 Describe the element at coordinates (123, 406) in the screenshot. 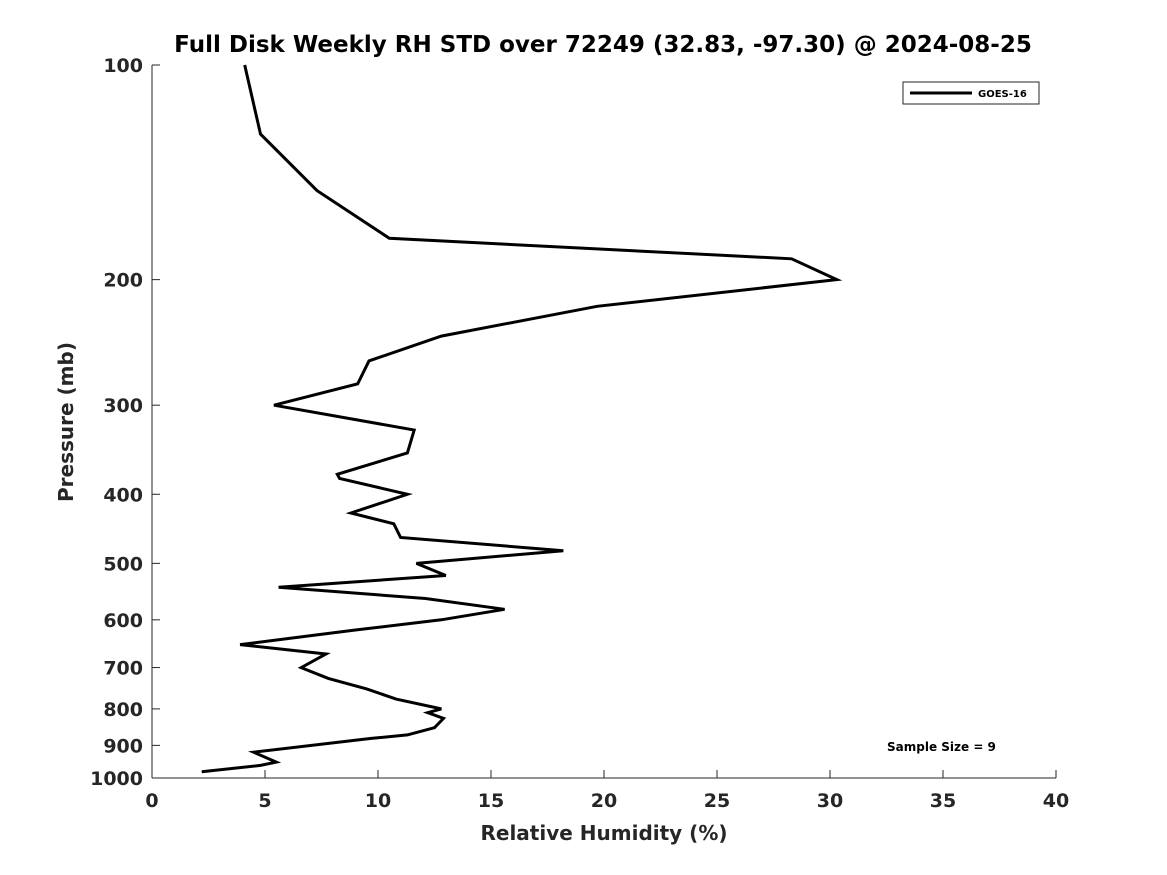

I see `y-tick-label: 300` at that location.